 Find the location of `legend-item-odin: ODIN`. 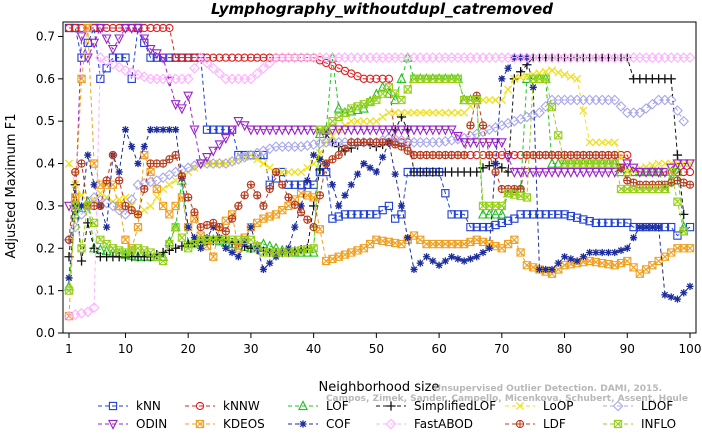

legend-item-odin: ODIN is located at coordinates (132, 424).